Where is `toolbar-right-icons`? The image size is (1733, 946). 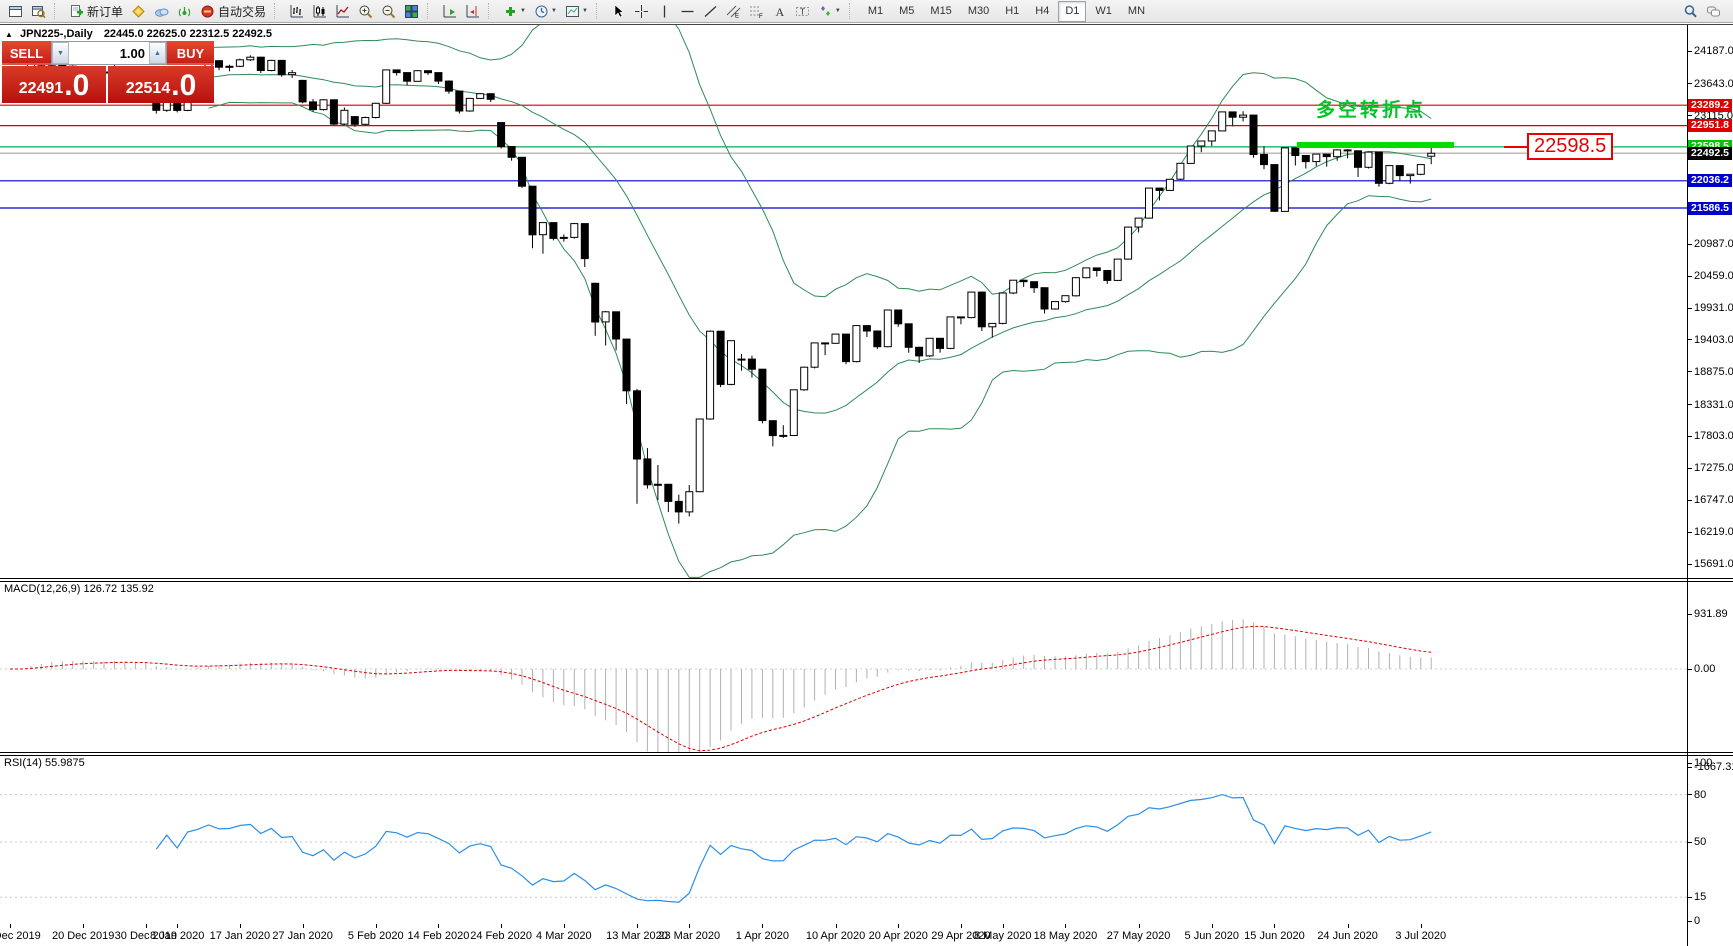 toolbar-right-icons is located at coordinates (1706, 11).